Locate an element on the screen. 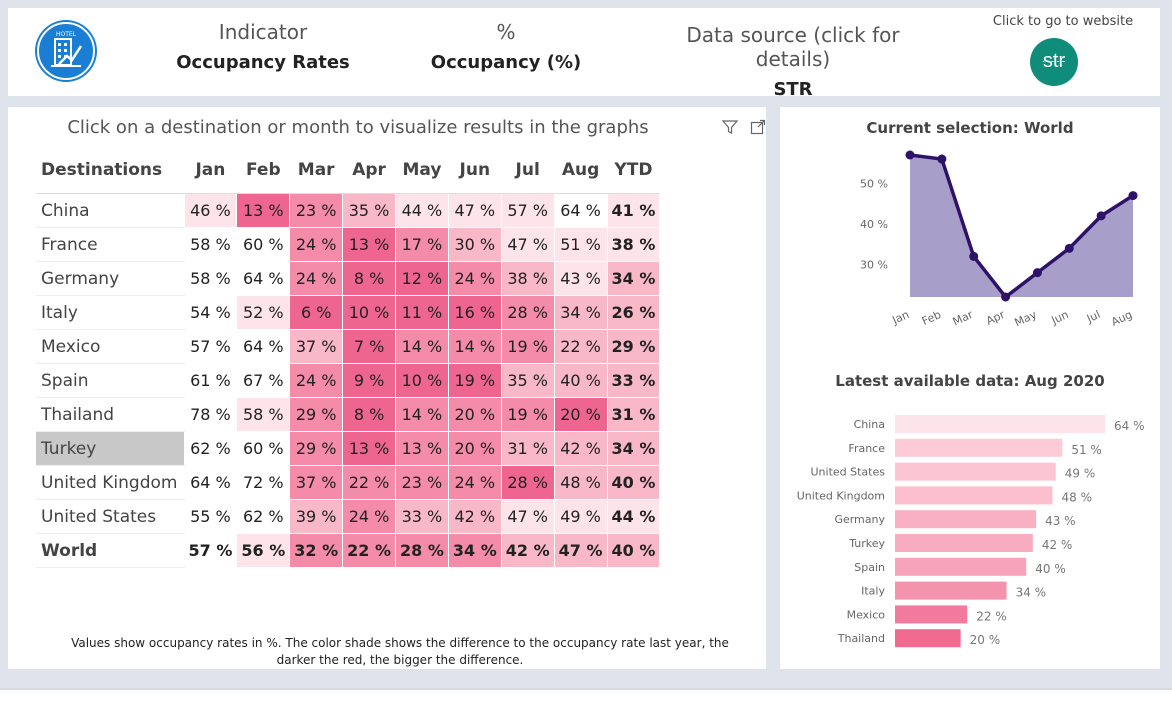 Image resolution: width=1172 pixels, height=722 pixels. column-header-jan: Jan is located at coordinates (210, 170).